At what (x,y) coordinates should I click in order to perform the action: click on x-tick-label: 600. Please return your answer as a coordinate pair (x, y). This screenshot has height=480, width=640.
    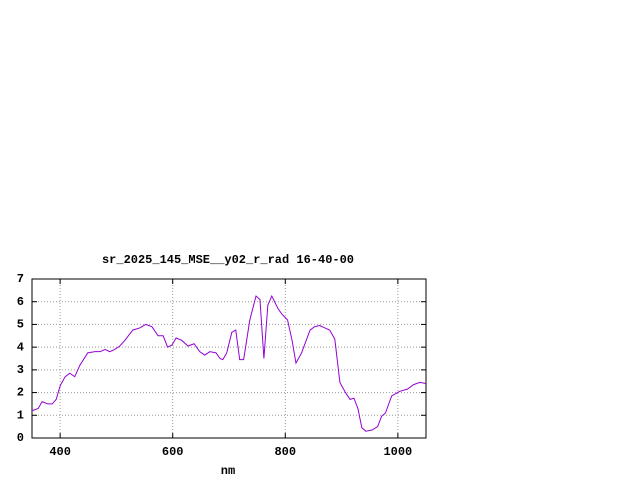
    Looking at the image, I should click on (173, 452).